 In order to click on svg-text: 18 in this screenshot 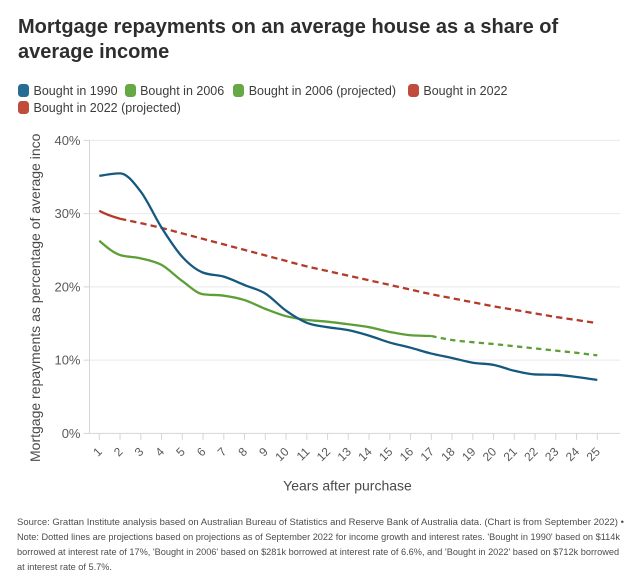, I will do `click(448, 454)`.